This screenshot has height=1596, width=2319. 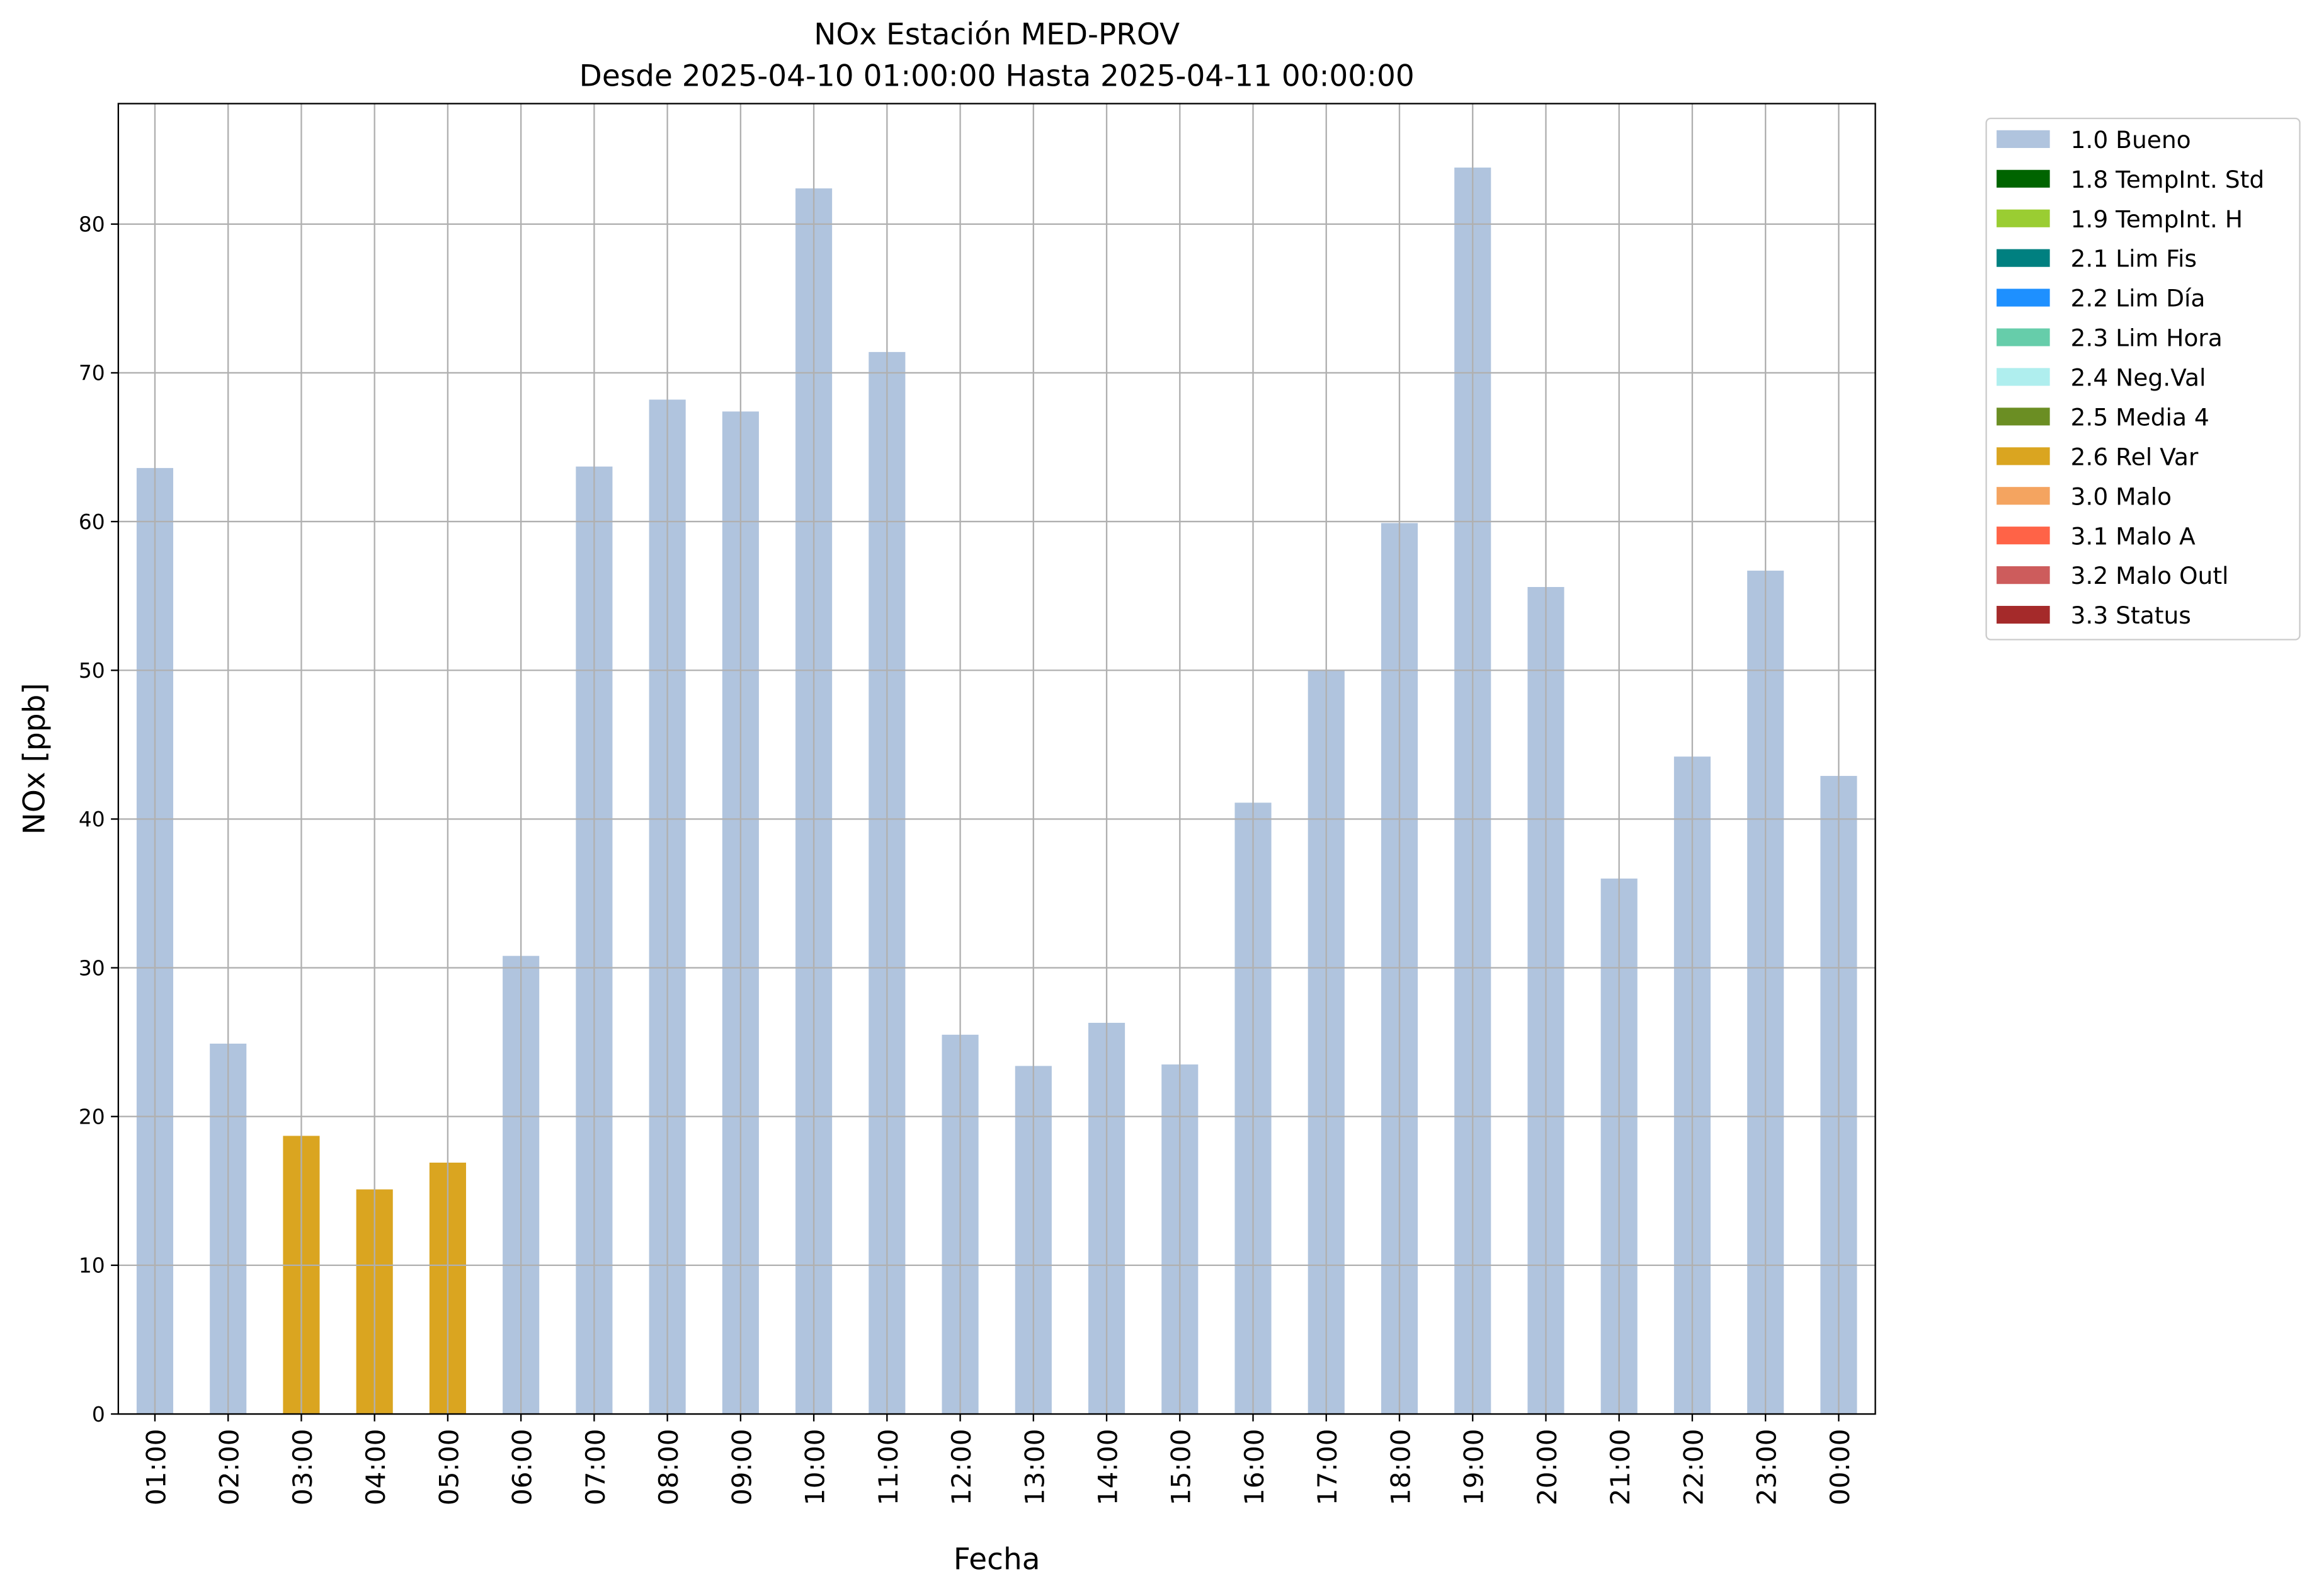 I want to click on y-tick-label: 30, so click(x=92, y=967).